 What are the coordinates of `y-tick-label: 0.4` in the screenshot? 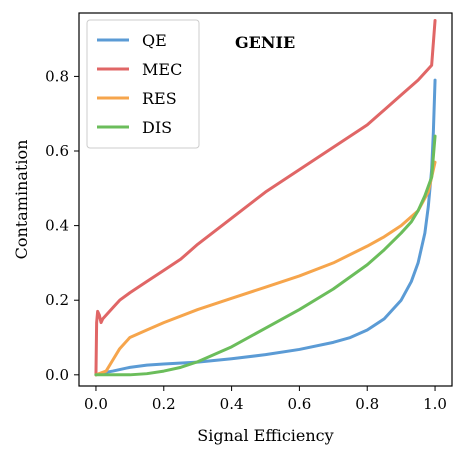 It's located at (57, 226).